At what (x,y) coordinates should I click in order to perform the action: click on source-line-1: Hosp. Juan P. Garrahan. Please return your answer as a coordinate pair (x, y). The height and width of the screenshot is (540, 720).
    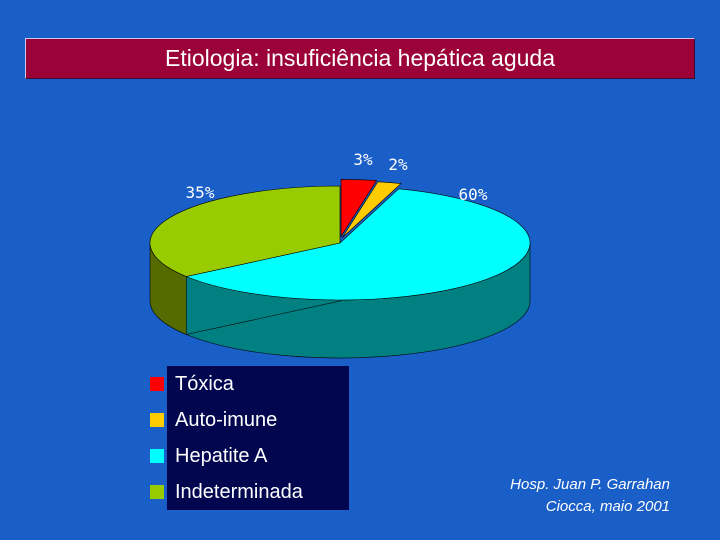
    Looking at the image, I should click on (590, 484).